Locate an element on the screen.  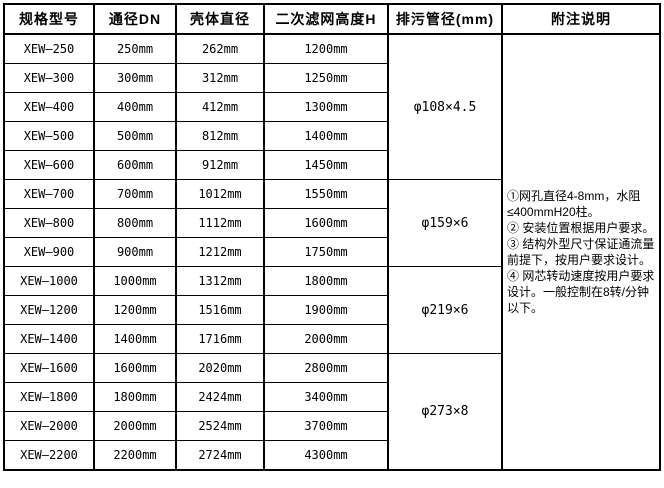
table-row: XEW—600 600mm 912mm 1450mm is located at coordinates (331, 165).